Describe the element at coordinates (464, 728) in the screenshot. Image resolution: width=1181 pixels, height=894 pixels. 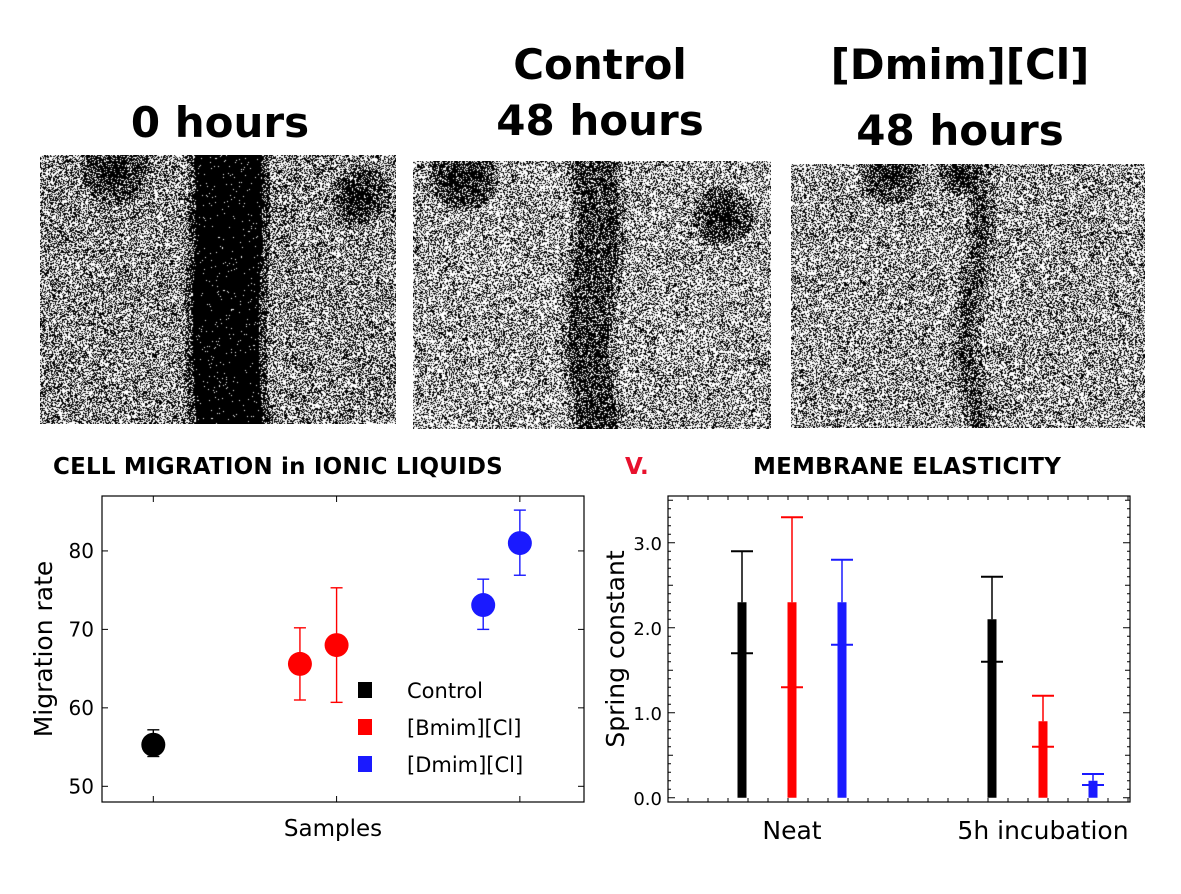
I see `legend-label: [Bmim][Cl]` at that location.